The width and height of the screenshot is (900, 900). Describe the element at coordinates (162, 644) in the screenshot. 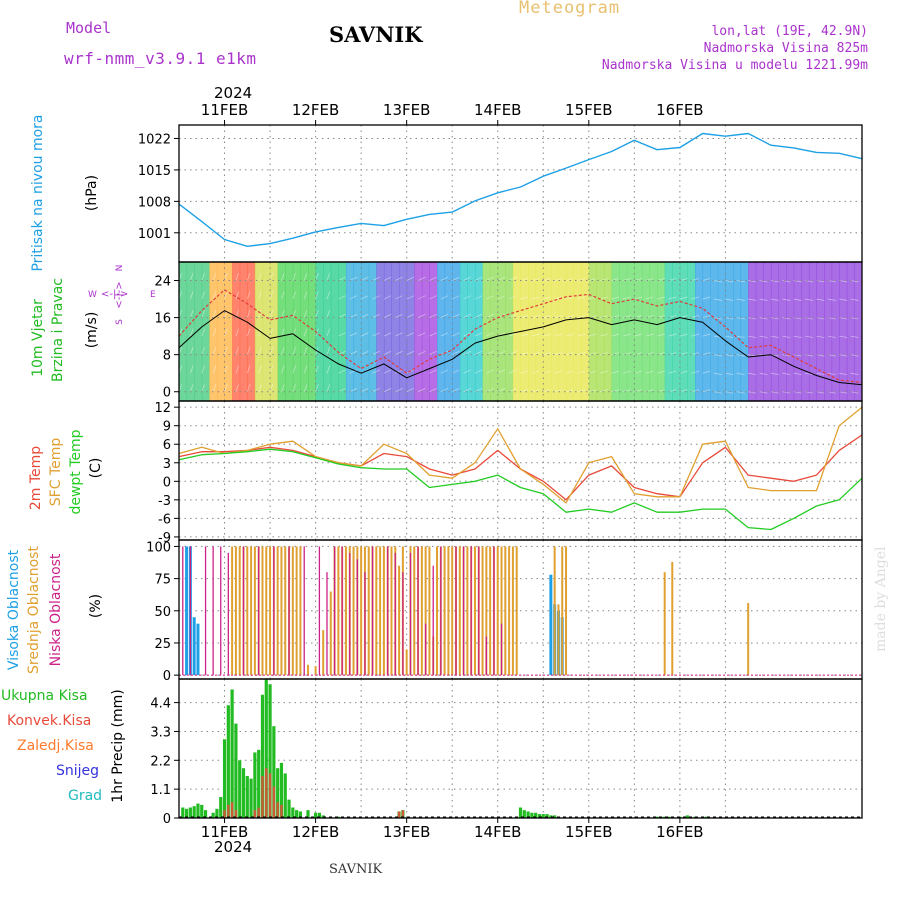

I see `ytick-label: 25` at that location.